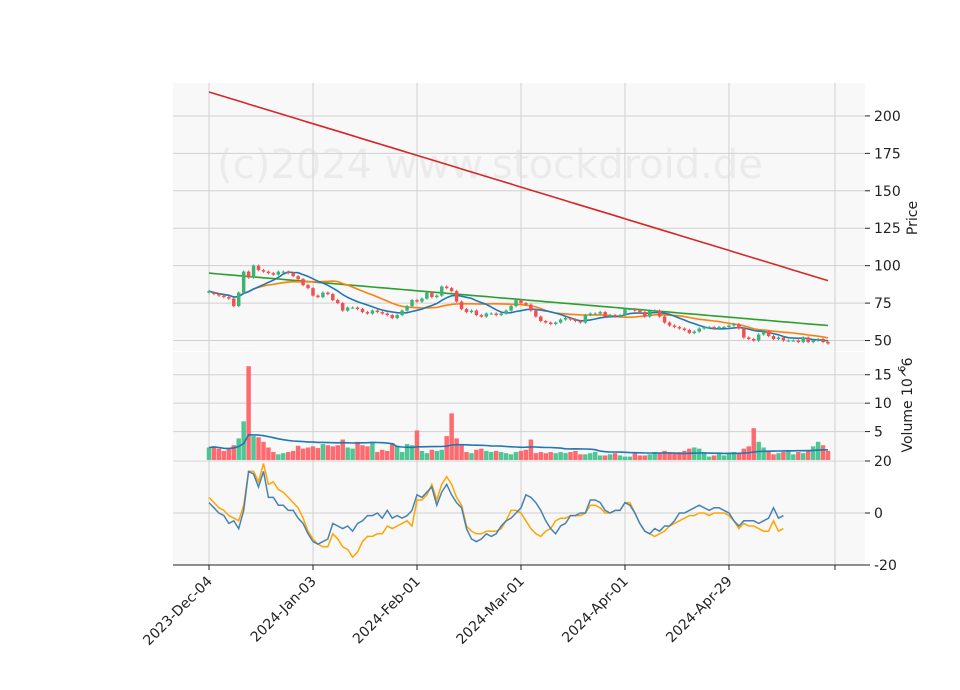  Describe the element at coordinates (878, 433) in the screenshot. I see `y-tick-label: 5` at that location.